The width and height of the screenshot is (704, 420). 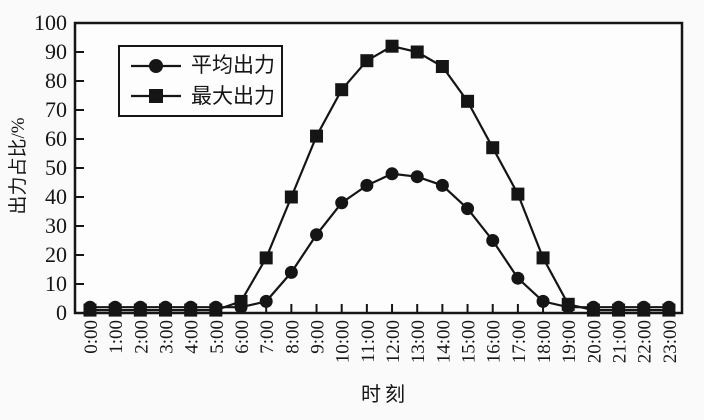 I want to click on x-tick-label: 7:00, so click(x=267, y=337).